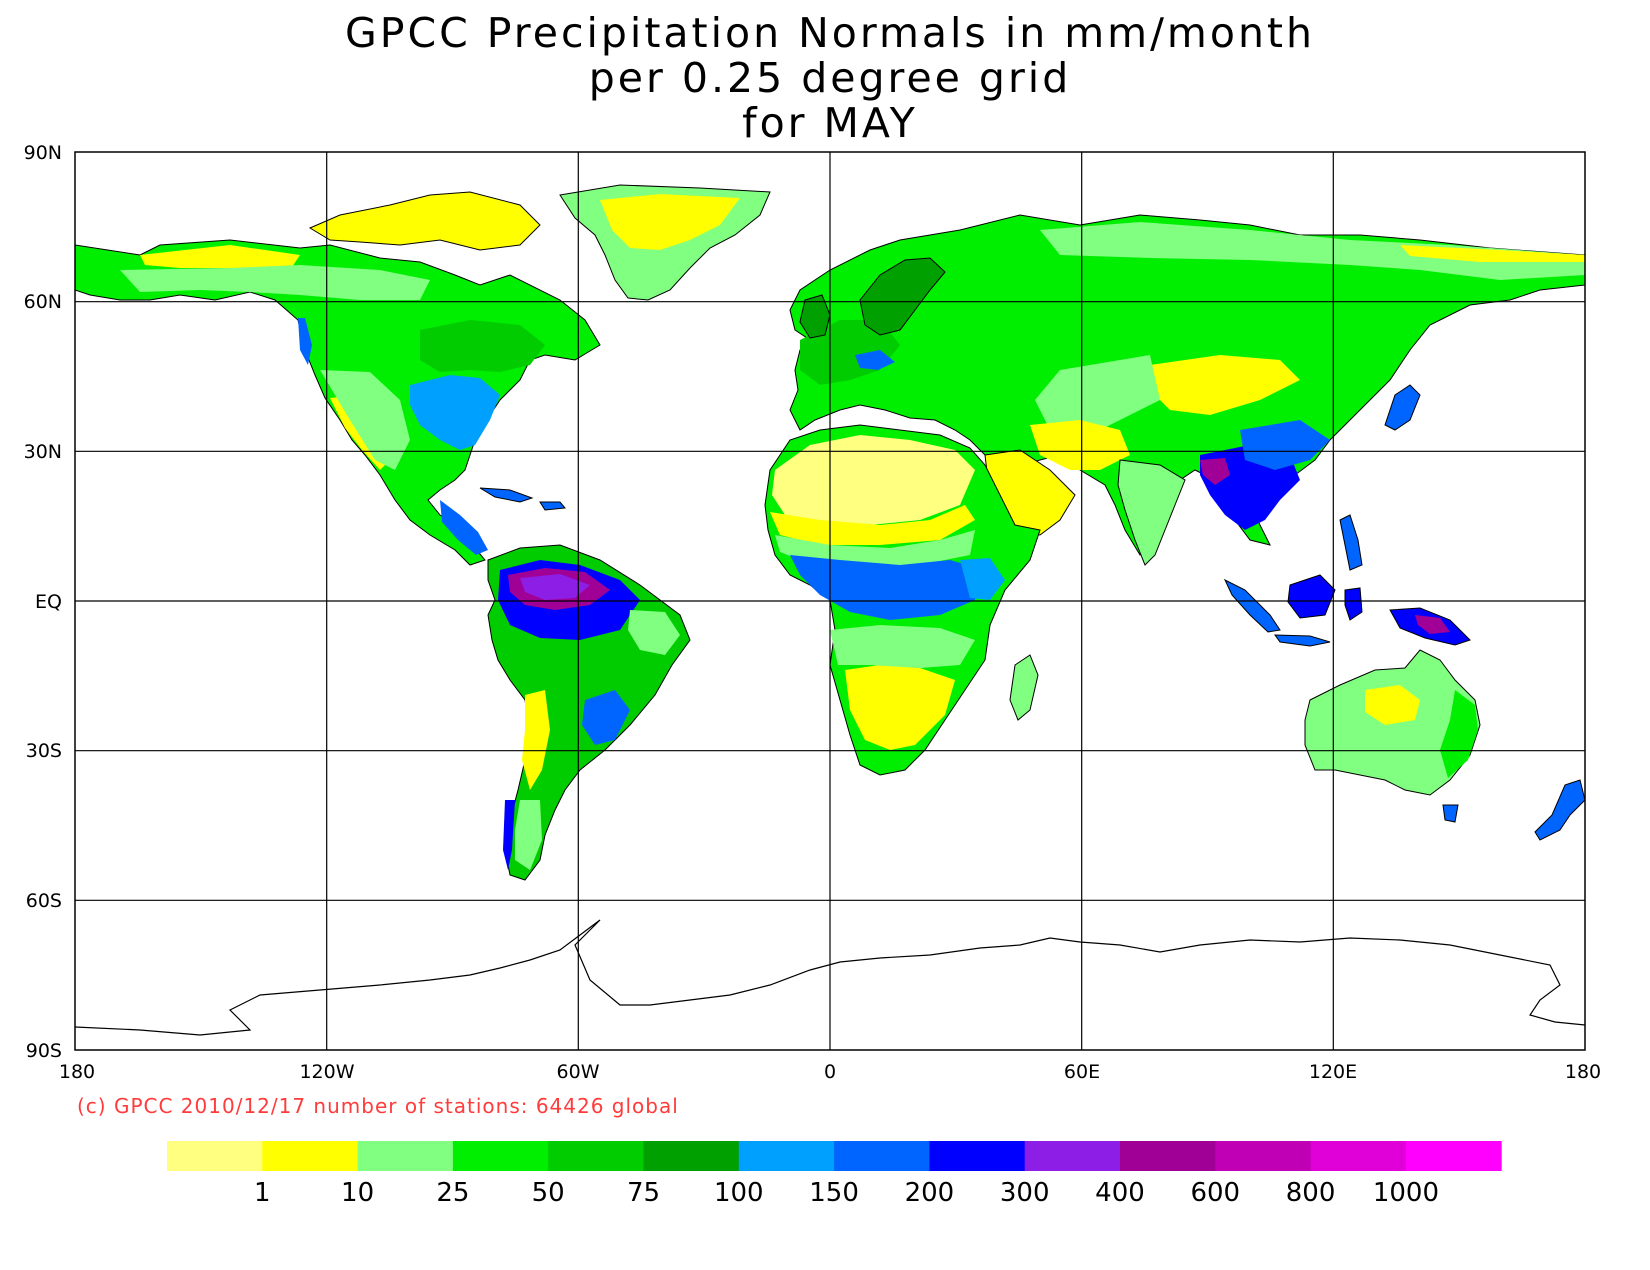 The image size is (1650, 1270). Describe the element at coordinates (887, 587) in the screenshot. I see `central-africa-wet` at that location.